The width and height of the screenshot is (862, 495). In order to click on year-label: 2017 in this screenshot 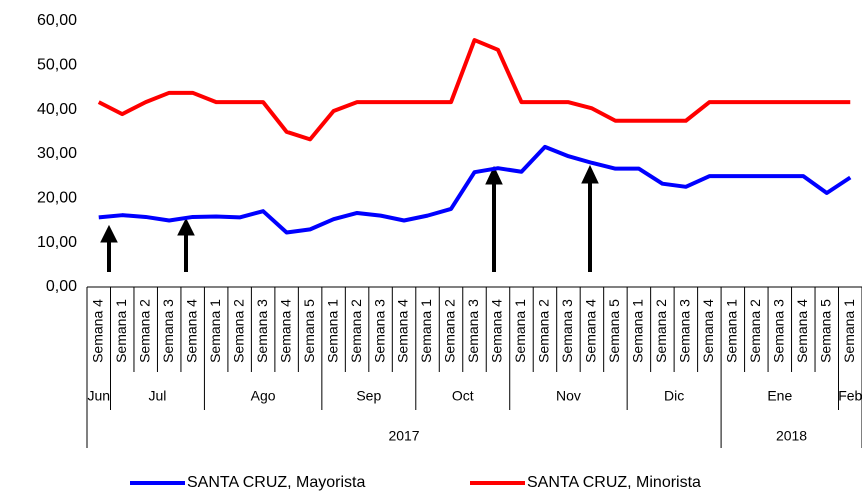, I will do `click(403, 436)`.